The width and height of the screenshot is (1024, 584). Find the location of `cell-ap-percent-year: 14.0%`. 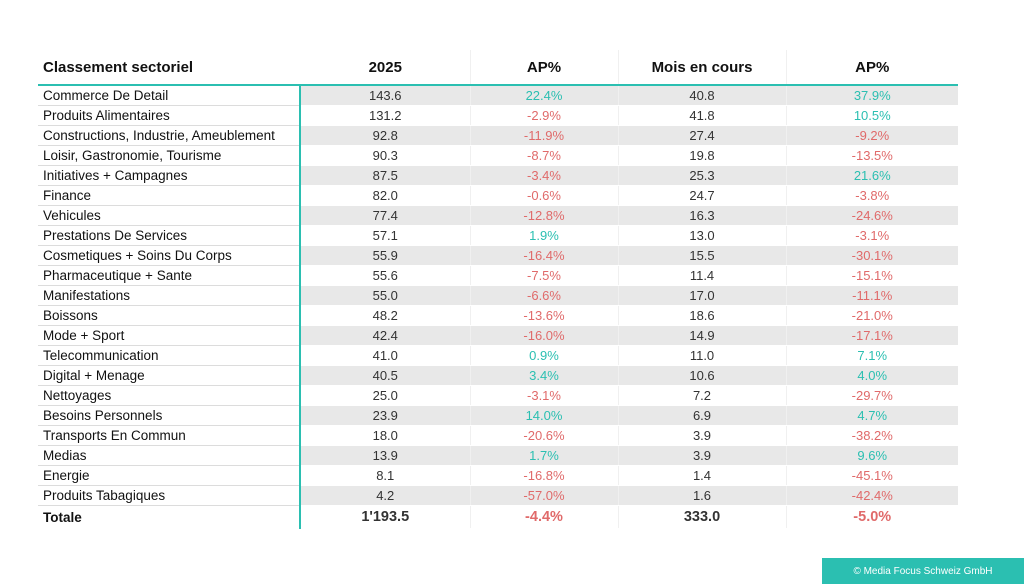

cell-ap-percent-year: 14.0% is located at coordinates (543, 415).